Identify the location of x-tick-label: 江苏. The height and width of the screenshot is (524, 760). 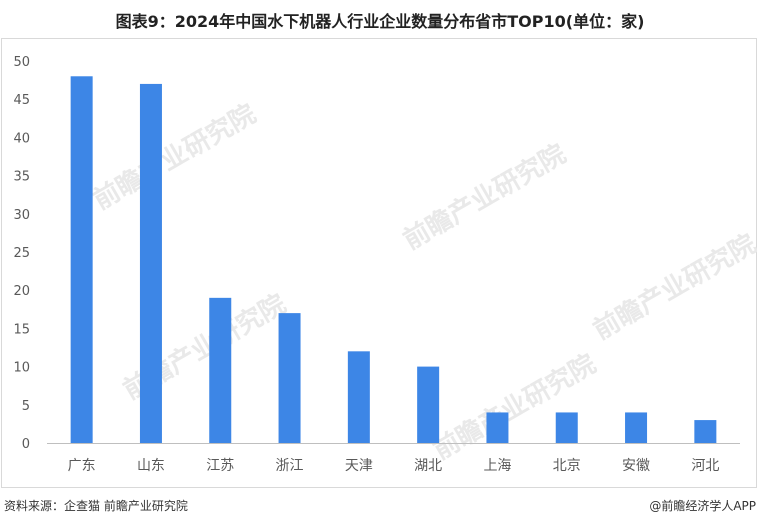
(220, 466).